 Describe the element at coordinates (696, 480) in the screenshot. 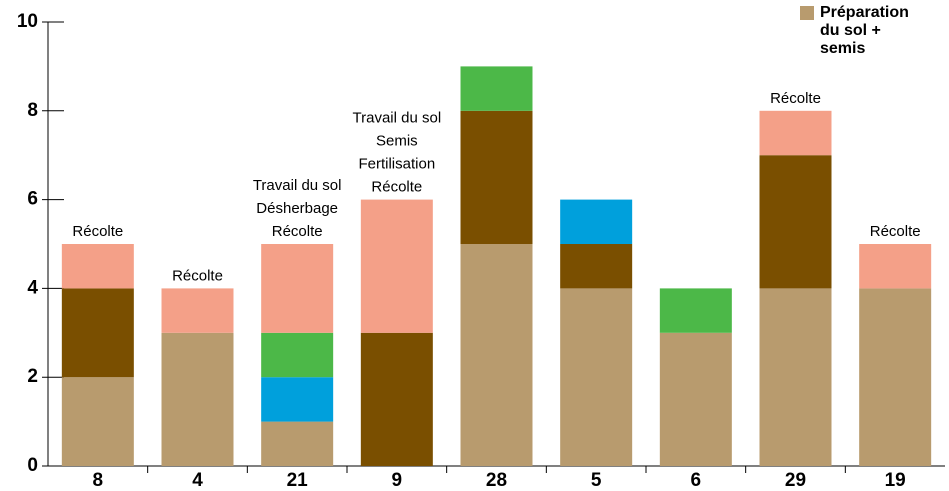

I see `x-tick-label: 6` at that location.